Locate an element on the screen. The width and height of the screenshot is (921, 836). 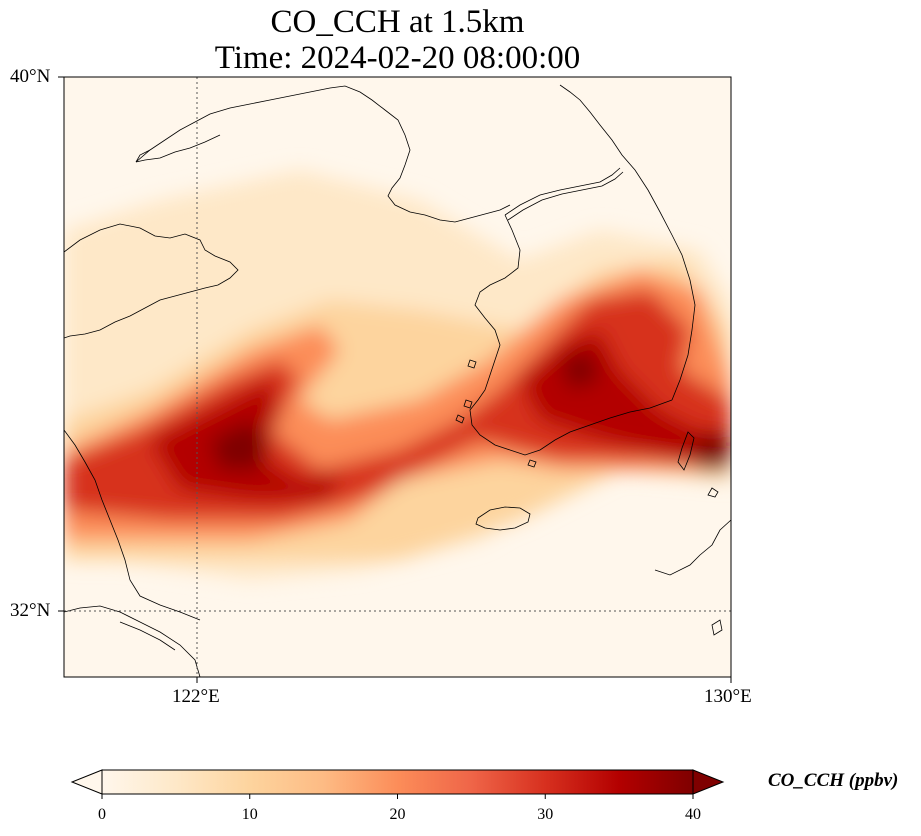
colorbar-extend-max is located at coordinates (708, 782).